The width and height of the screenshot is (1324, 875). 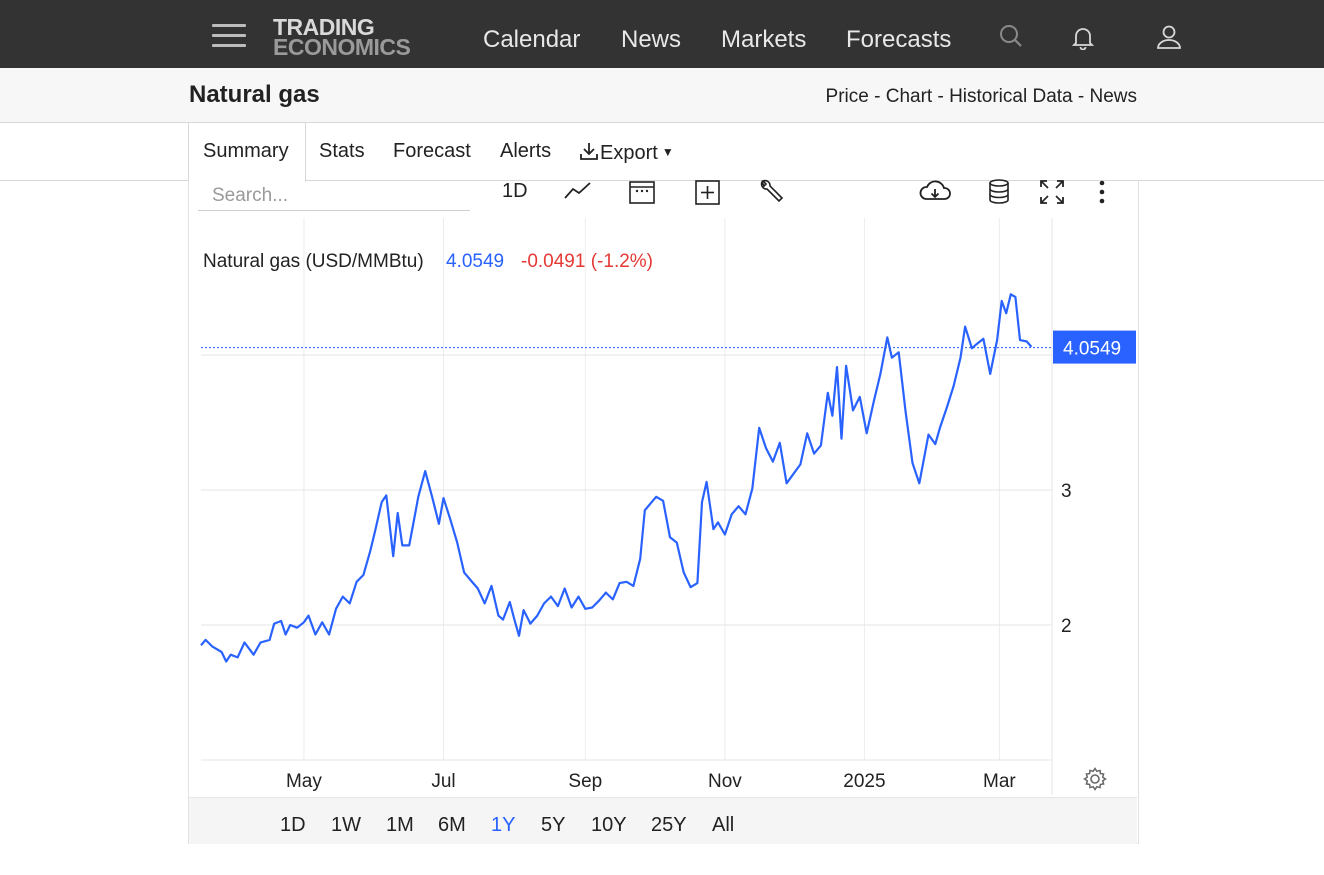 What do you see at coordinates (324, 27) in the screenshot?
I see `logo-line1: TRADING` at bounding box center [324, 27].